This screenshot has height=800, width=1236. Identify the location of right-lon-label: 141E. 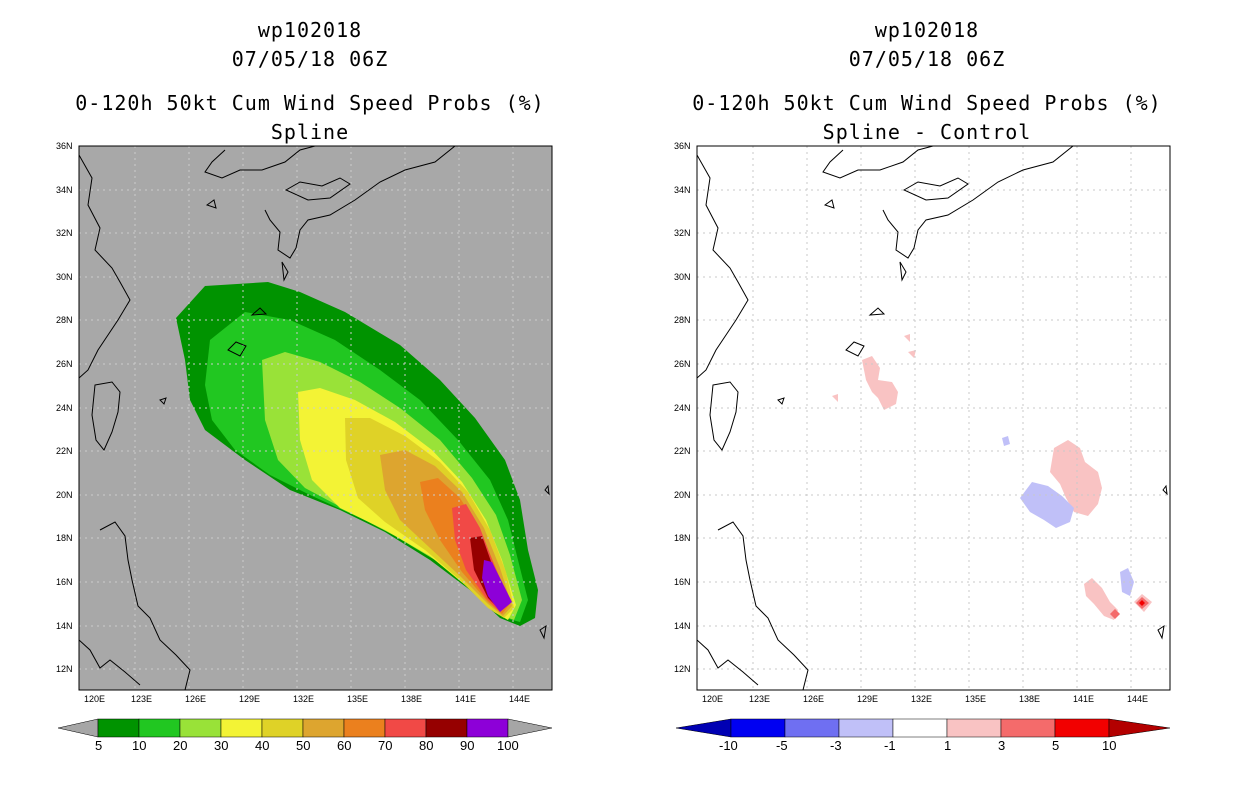
(1084, 699).